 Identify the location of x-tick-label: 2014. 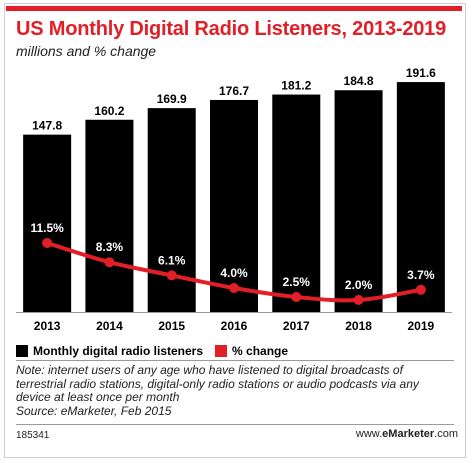
(109, 326).